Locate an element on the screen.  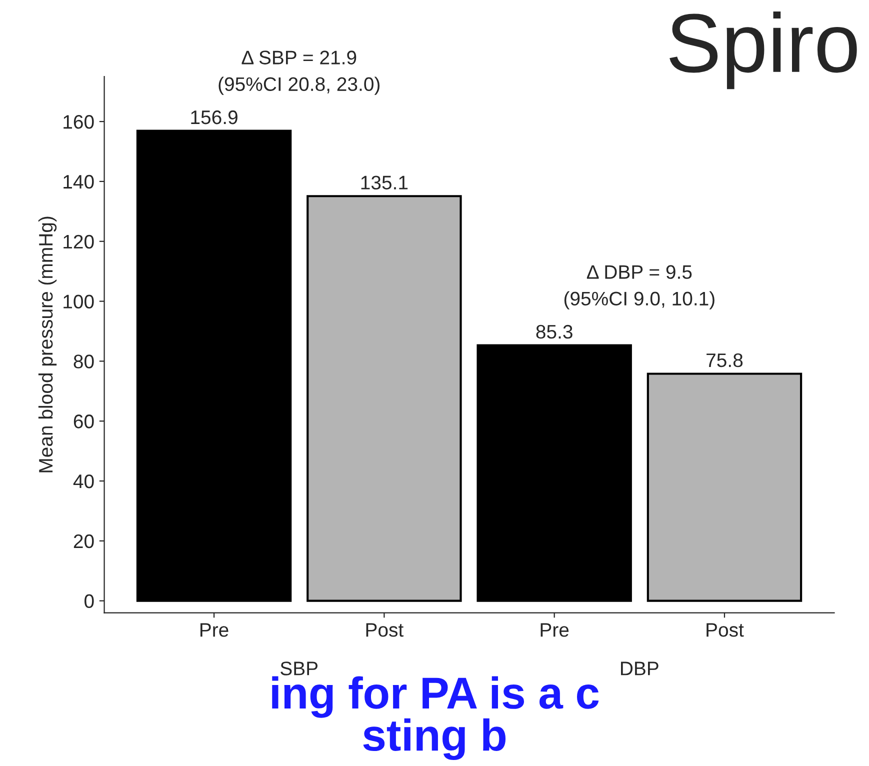
y-tick-label: 60 is located at coordinates (84, 421).